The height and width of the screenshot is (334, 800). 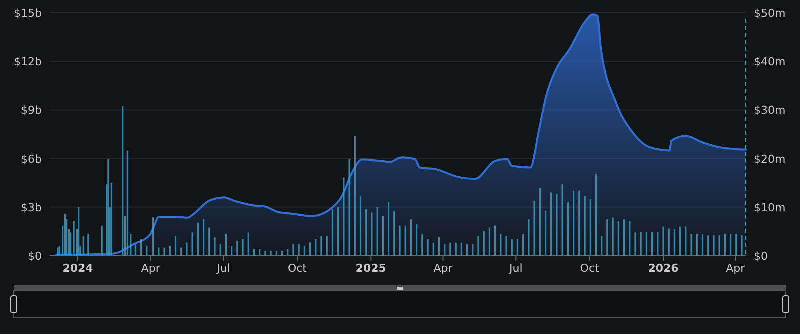 I want to click on y-tick-label: $0, so click(x=35, y=256).